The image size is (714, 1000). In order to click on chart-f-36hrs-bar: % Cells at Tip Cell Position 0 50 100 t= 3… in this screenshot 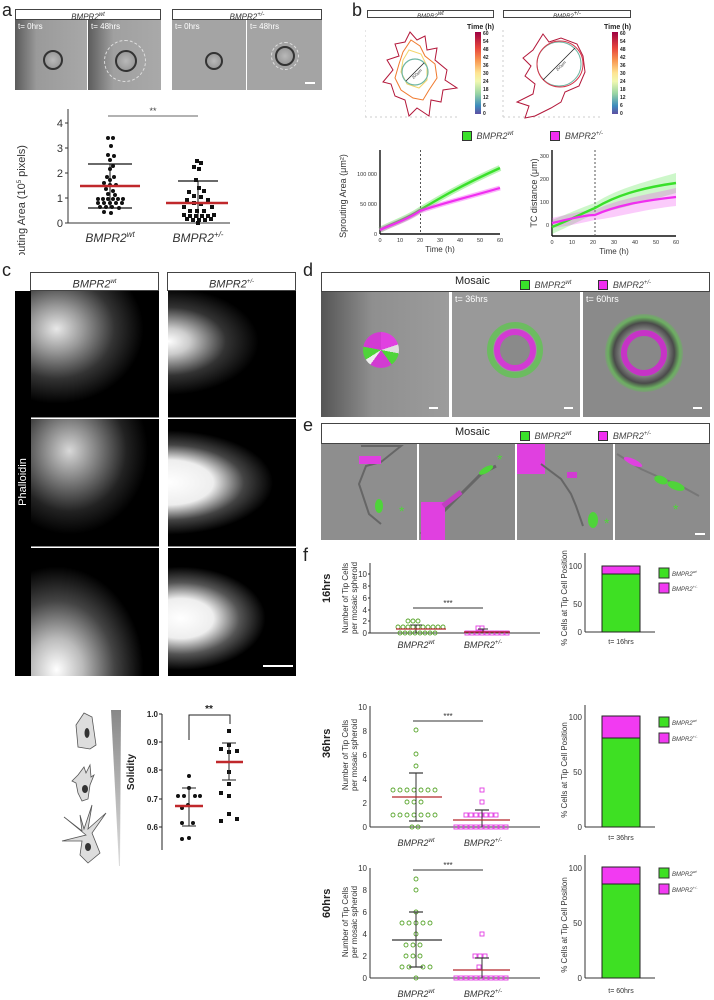, I will do `click(629, 773)`.